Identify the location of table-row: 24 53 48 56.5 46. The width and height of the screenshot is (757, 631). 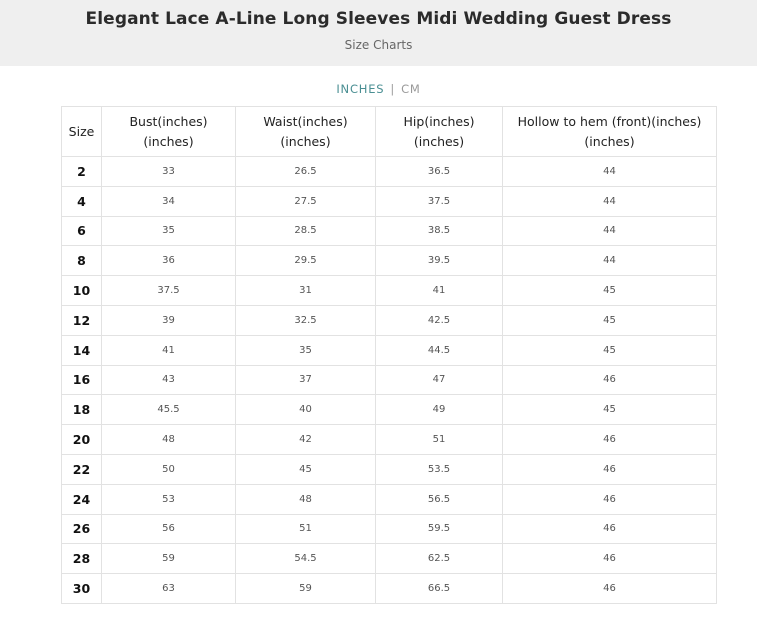
(389, 499).